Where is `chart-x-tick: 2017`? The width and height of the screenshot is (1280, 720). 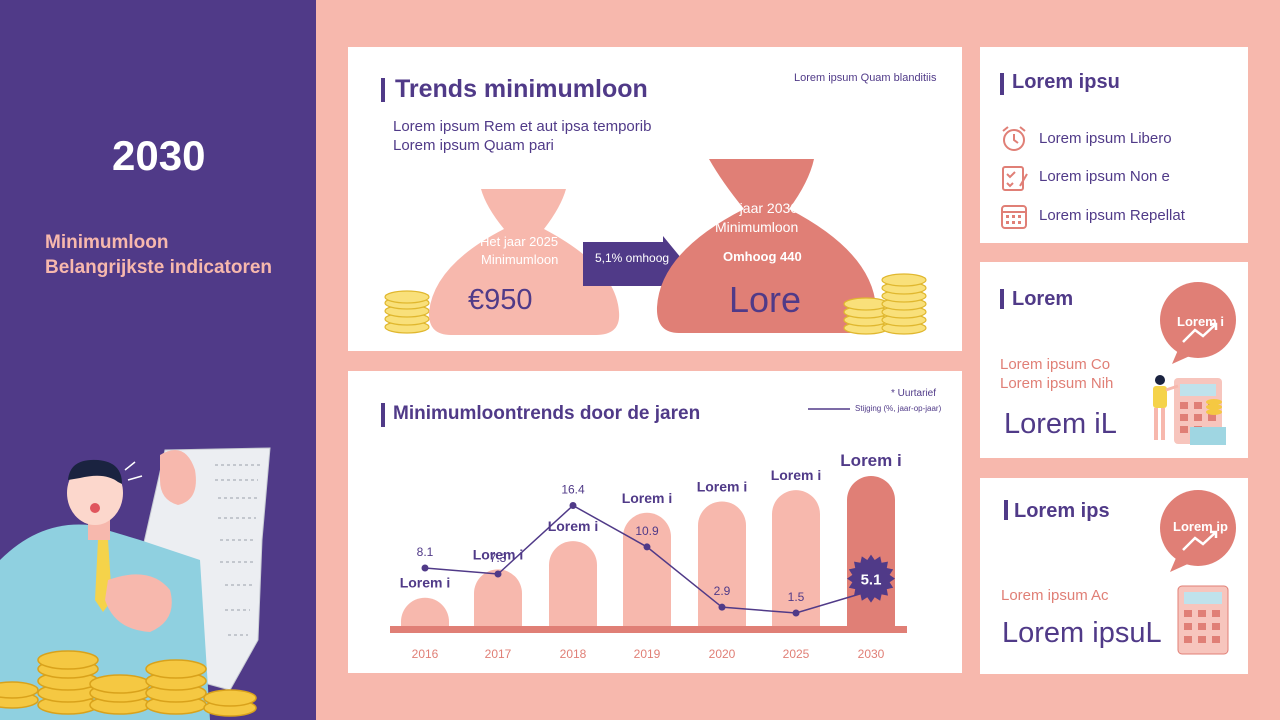 chart-x-tick: 2017 is located at coordinates (498, 654).